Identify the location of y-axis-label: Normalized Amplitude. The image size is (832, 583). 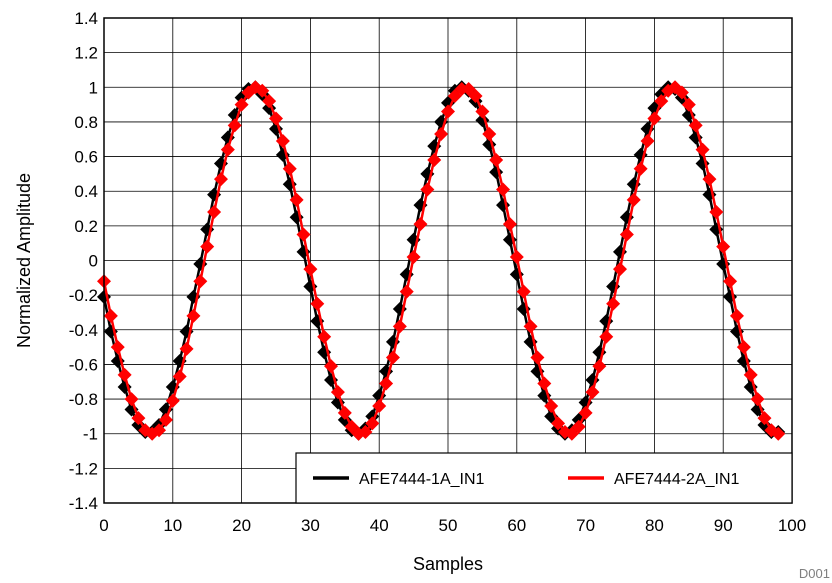
(24, 260).